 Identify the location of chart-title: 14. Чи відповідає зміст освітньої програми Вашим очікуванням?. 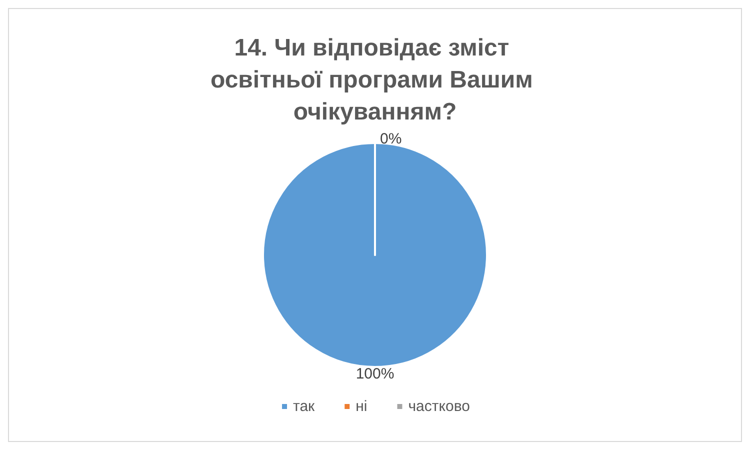
(375, 80).